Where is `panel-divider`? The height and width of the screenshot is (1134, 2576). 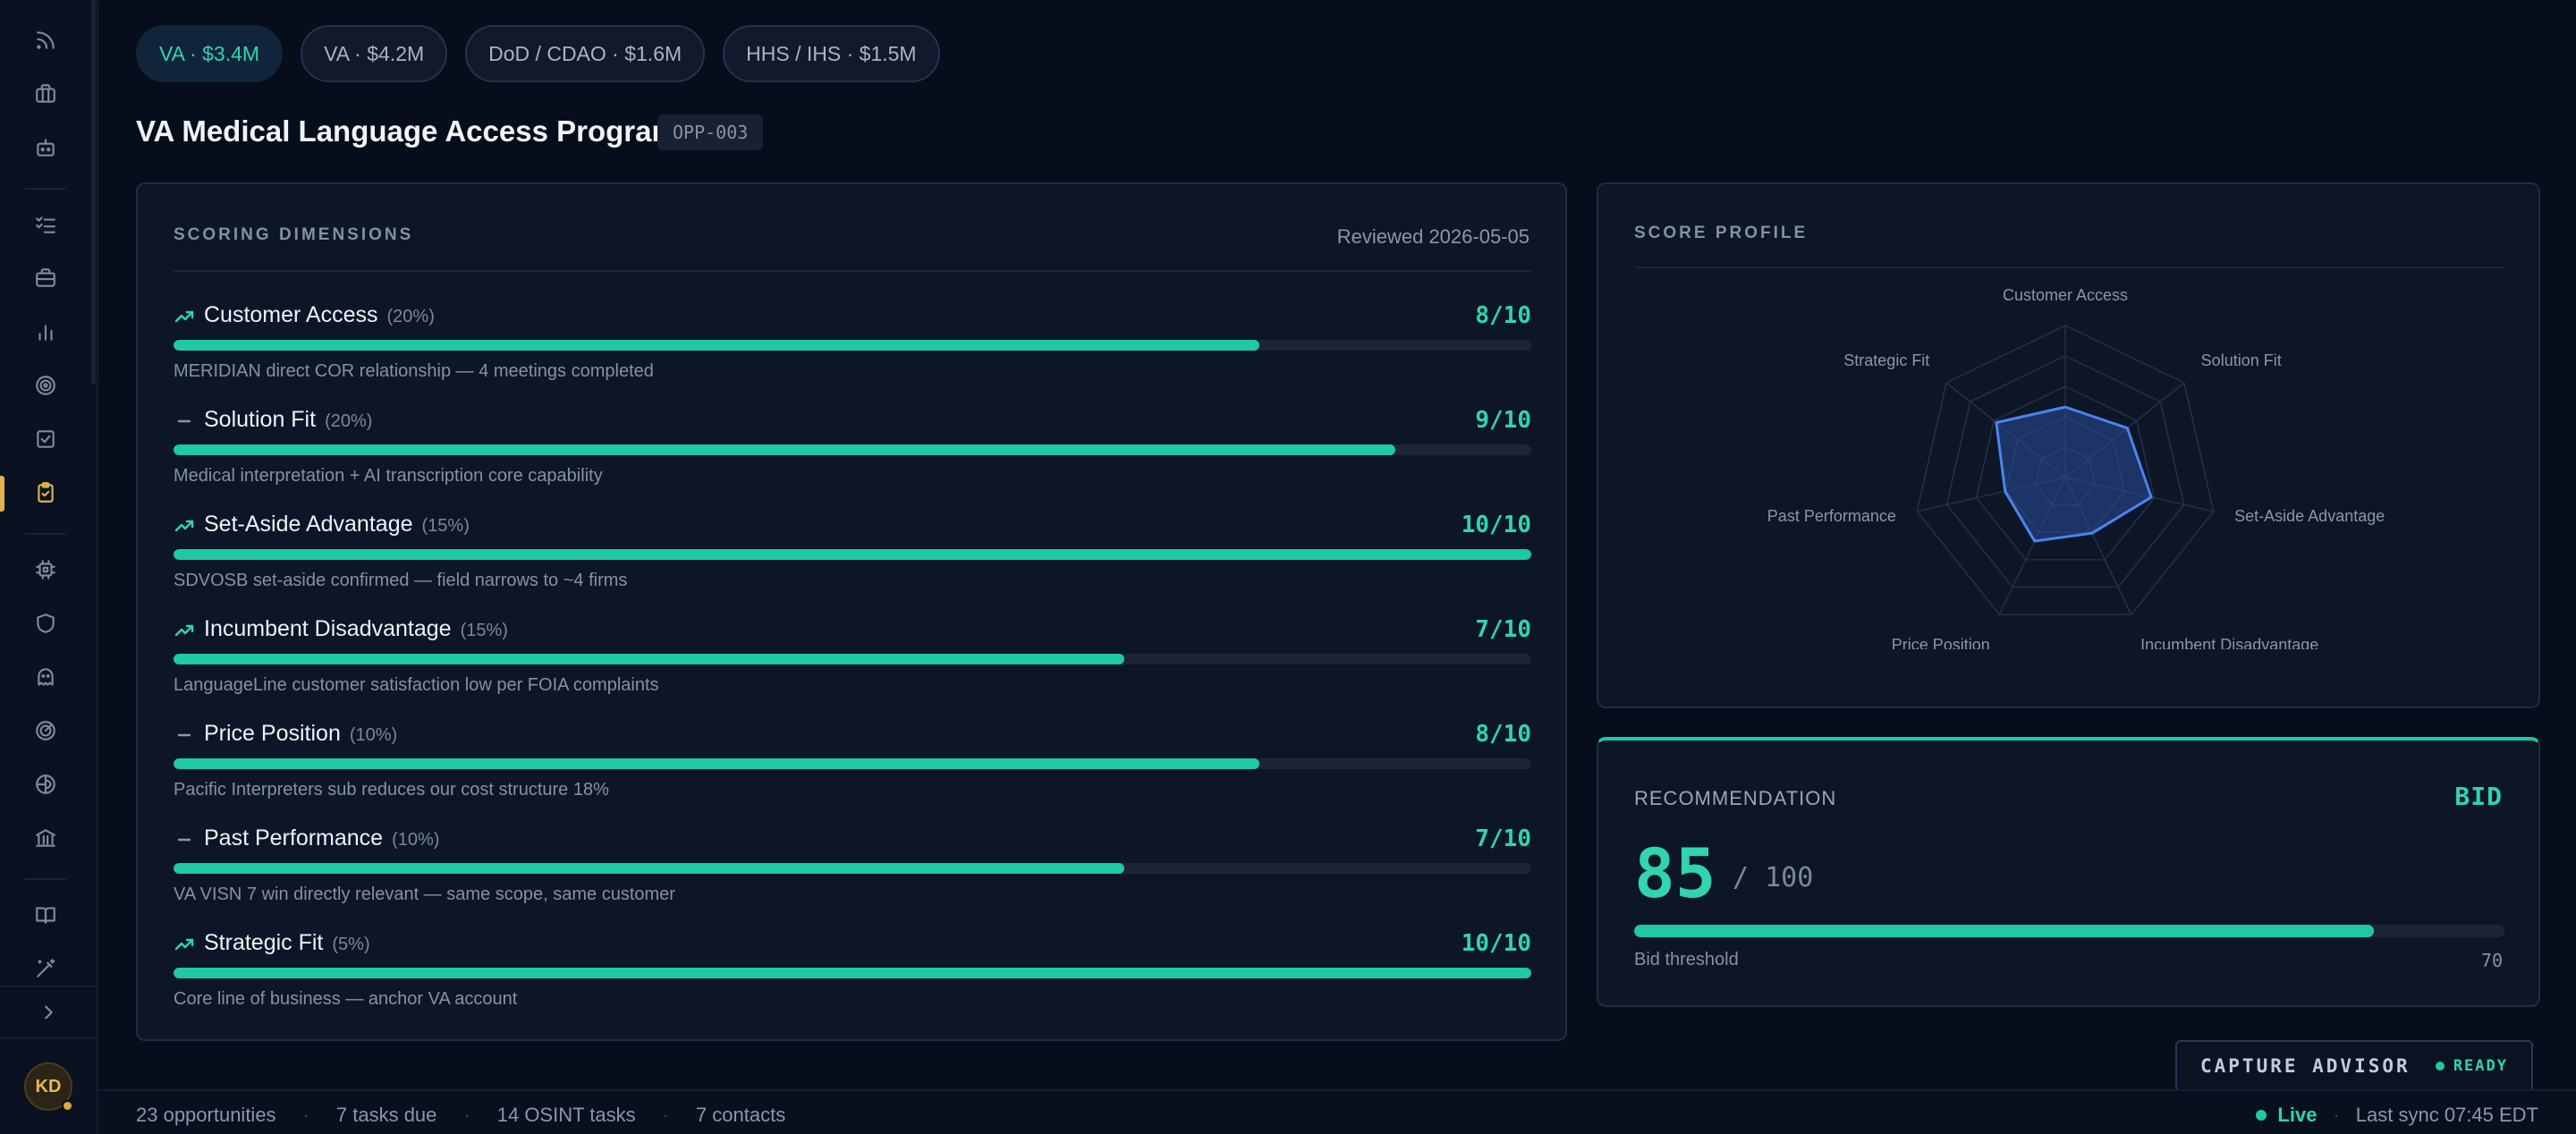
panel-divider is located at coordinates (852, 271).